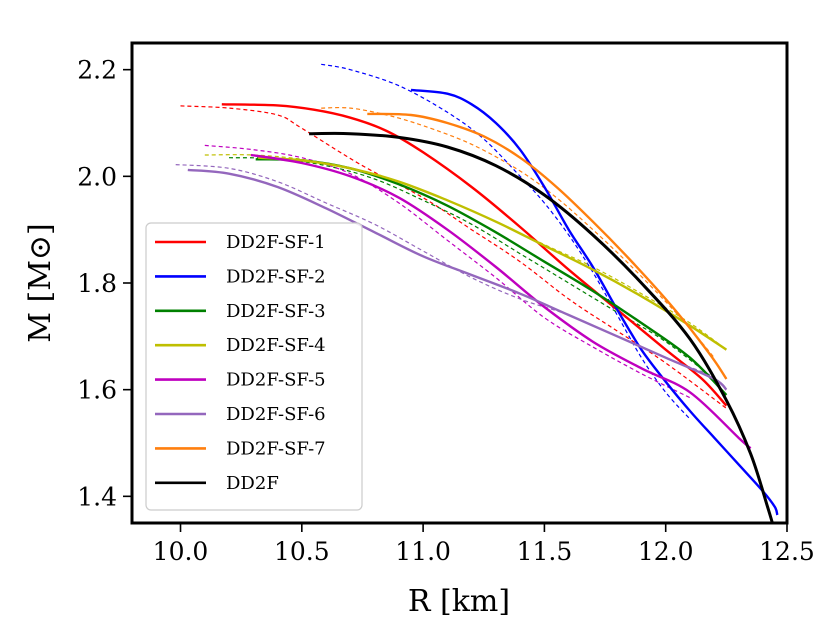 The height and width of the screenshot is (623, 830). What do you see at coordinates (423, 551) in the screenshot?
I see `x-tick-label: 11.0` at bounding box center [423, 551].